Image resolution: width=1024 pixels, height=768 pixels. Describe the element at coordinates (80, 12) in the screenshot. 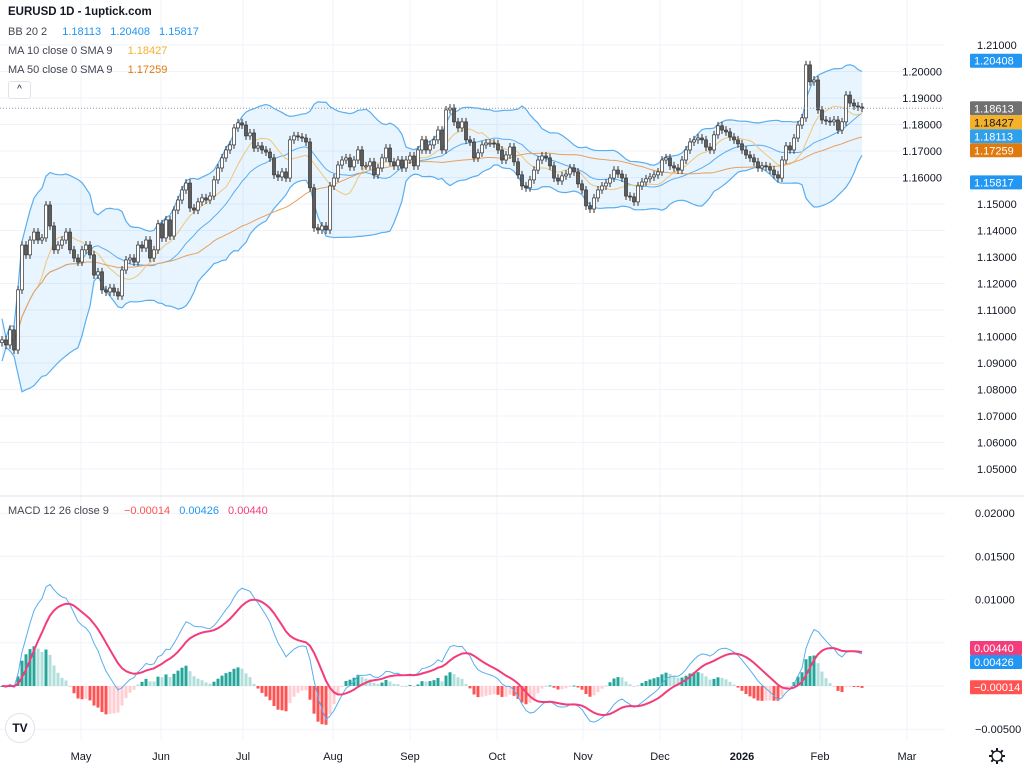

I see `chart-title: EURUSD 1D - 1uptick.com` at that location.